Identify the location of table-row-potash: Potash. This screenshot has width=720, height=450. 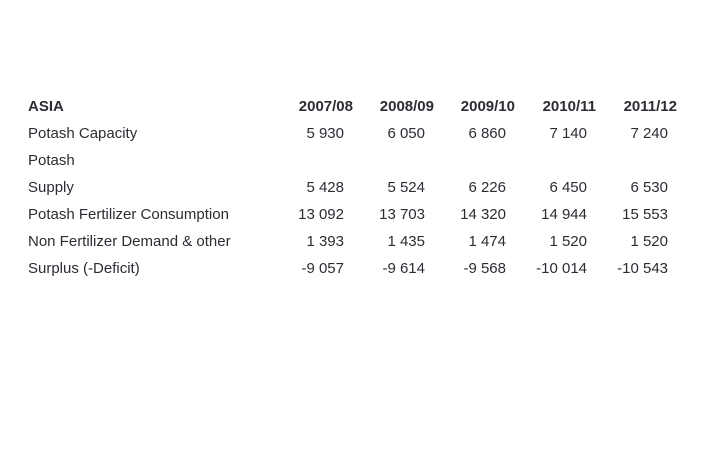
(352, 160).